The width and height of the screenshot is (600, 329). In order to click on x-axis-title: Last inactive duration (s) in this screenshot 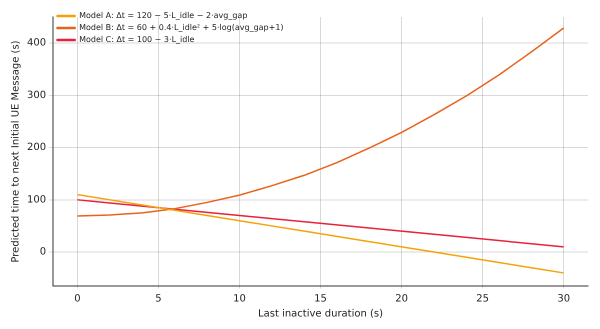, I will do `click(321, 314)`.